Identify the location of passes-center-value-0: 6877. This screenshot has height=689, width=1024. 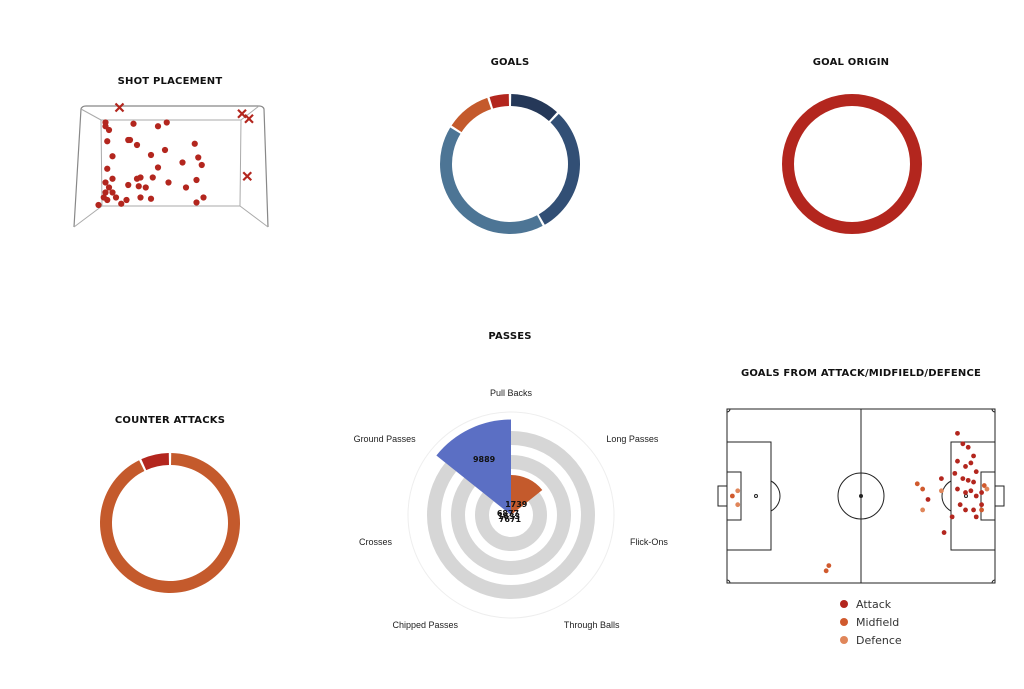
(508, 513).